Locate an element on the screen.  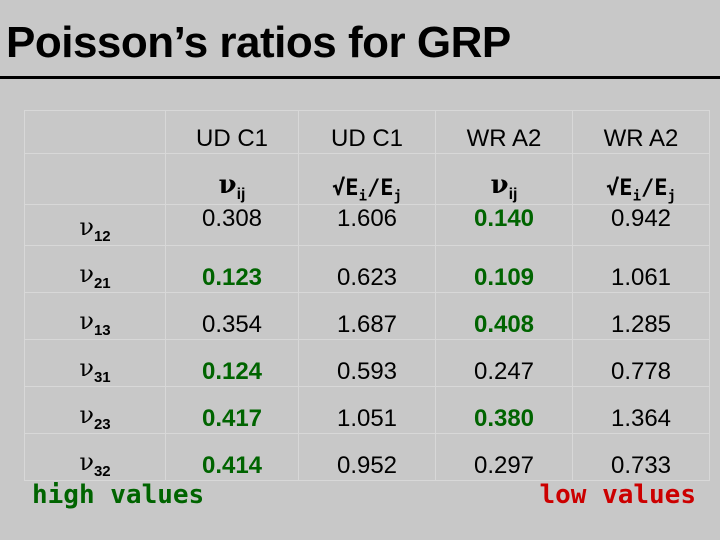
table-cell: 0.123 is located at coordinates (232, 269).